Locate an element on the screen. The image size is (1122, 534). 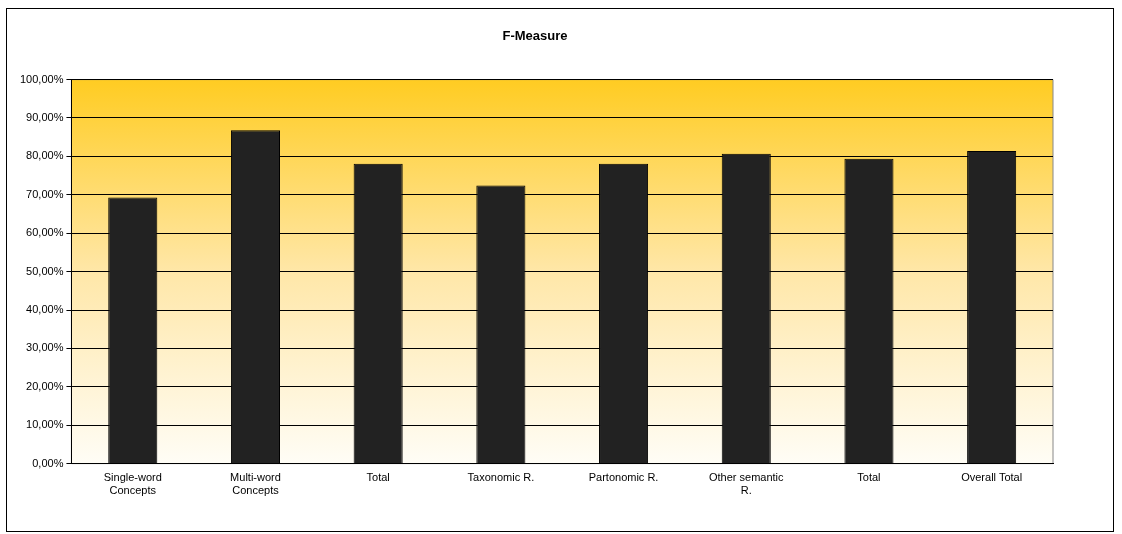
y-tick-label: 10,00% is located at coordinates (45, 424).